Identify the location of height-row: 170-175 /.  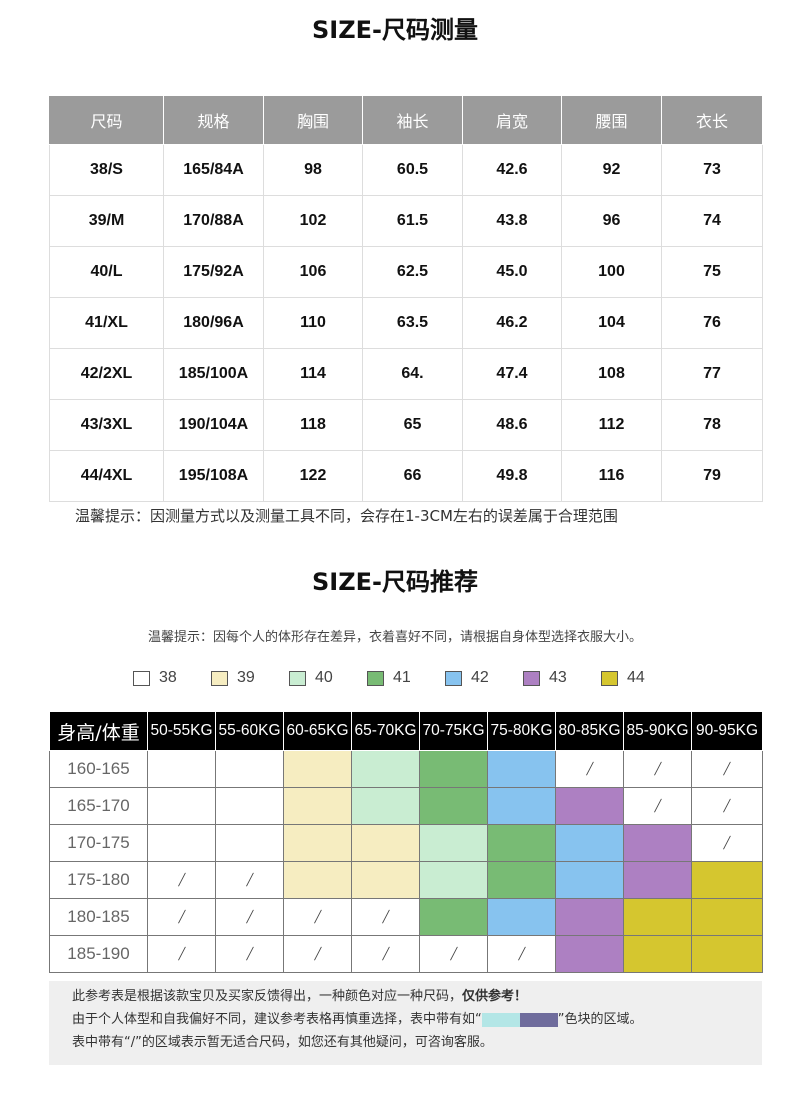
(406, 843).